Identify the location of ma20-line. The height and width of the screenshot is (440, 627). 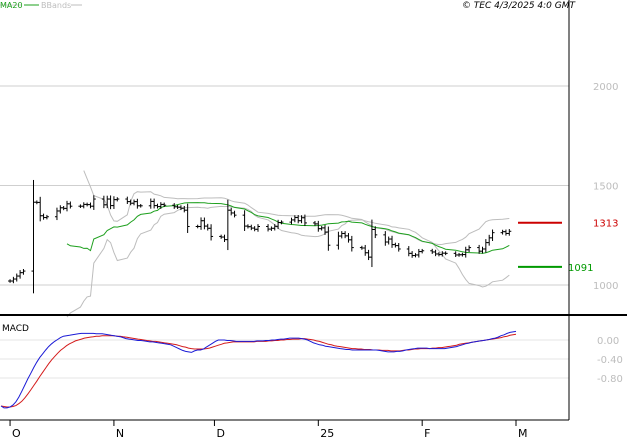
(288, 228).